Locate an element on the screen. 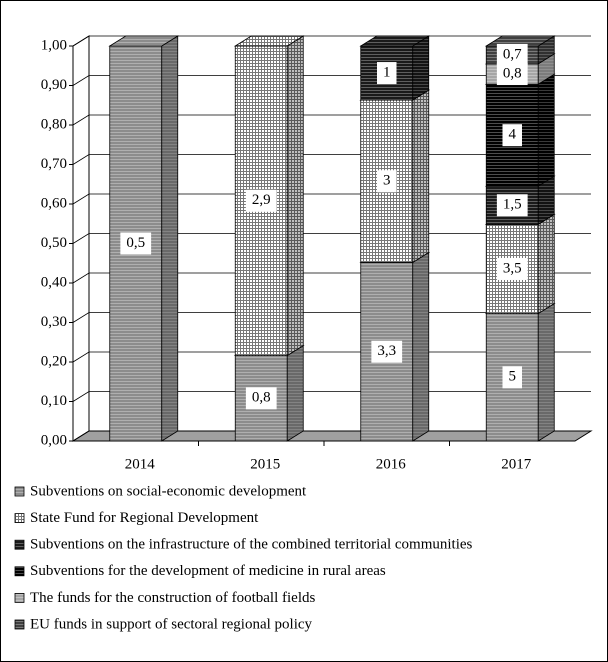 The height and width of the screenshot is (662, 608). y-tick-label: 0,60 is located at coordinates (54, 203).